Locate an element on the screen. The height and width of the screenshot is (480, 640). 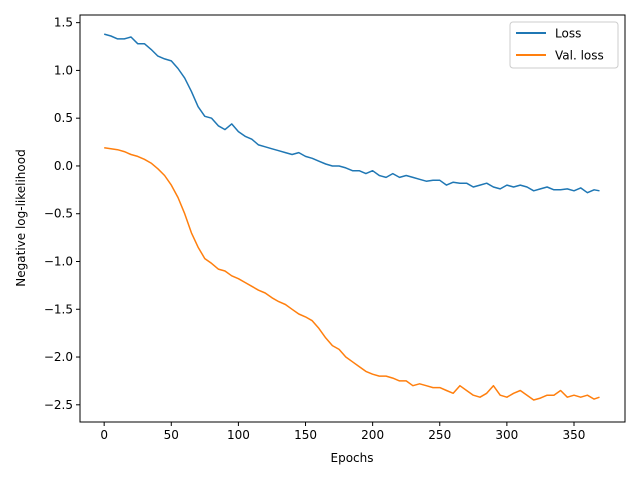
x-axis-label: Epochs is located at coordinates (352, 458).